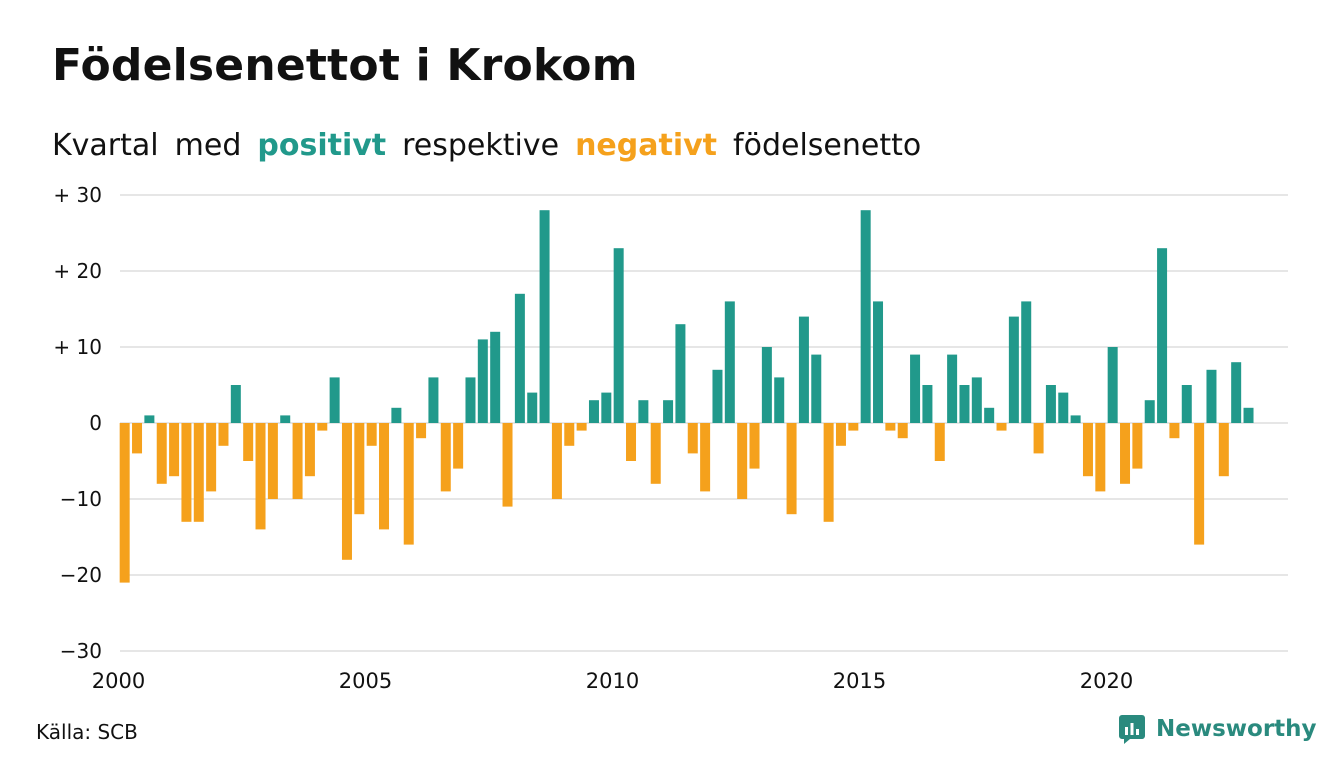  What do you see at coordinates (87, 732) in the screenshot?
I see `source-label: Källa: SCB` at bounding box center [87, 732].